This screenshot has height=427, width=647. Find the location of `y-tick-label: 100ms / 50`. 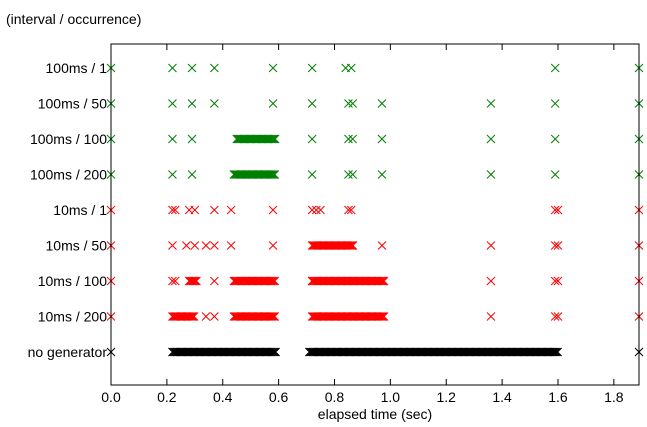

y-tick-label: 100ms / 50 is located at coordinates (72, 104).